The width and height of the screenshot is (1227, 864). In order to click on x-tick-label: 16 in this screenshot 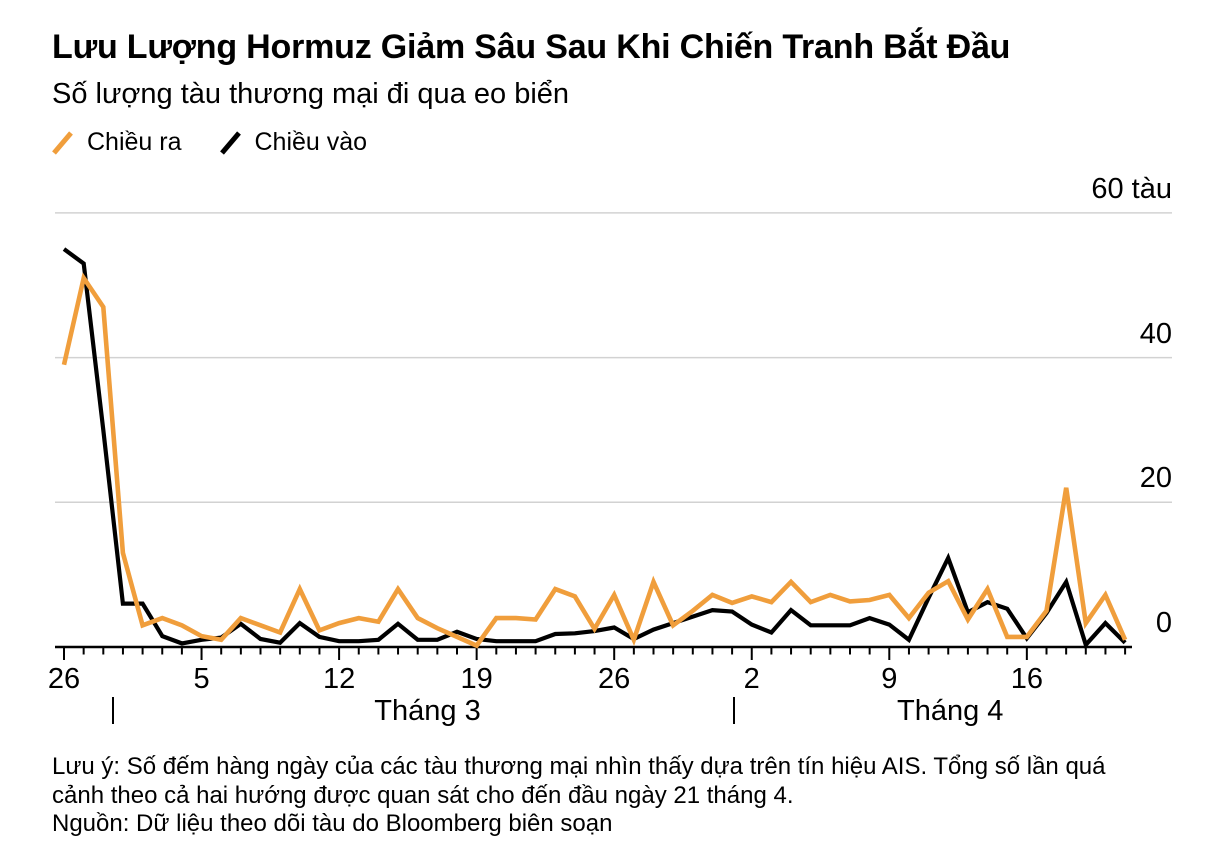, I will do `click(1026, 679)`.